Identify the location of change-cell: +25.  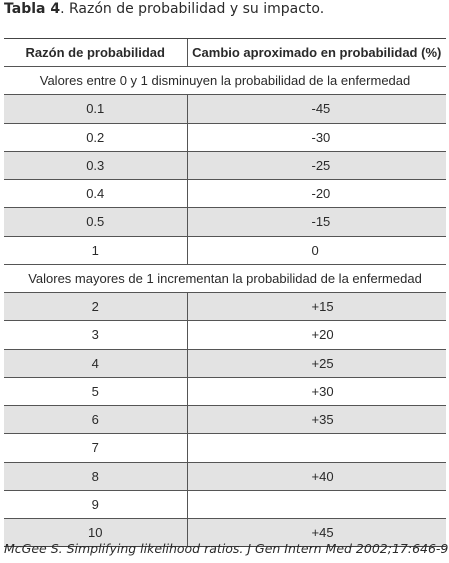
(316, 363).